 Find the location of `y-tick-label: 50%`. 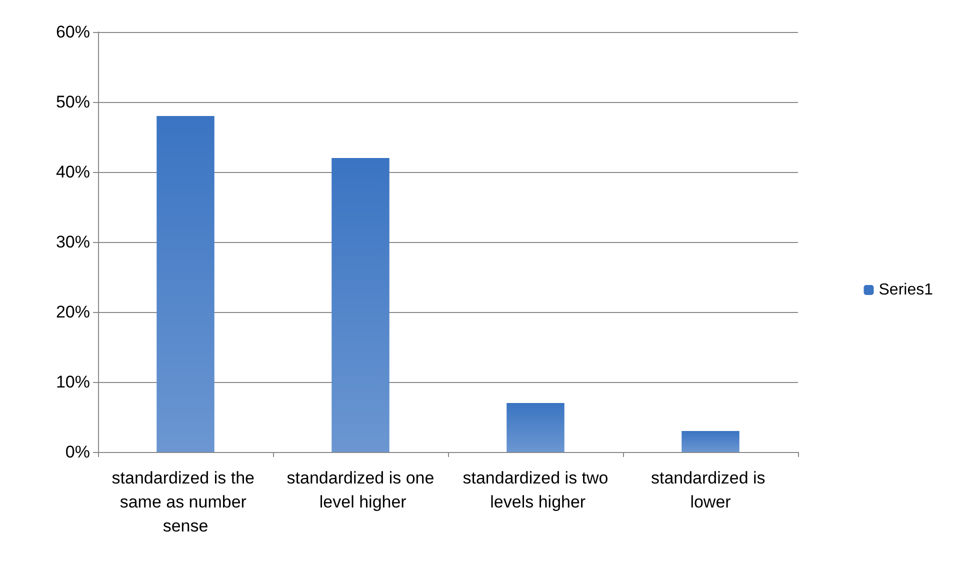

y-tick-label: 50% is located at coordinates (73, 102).